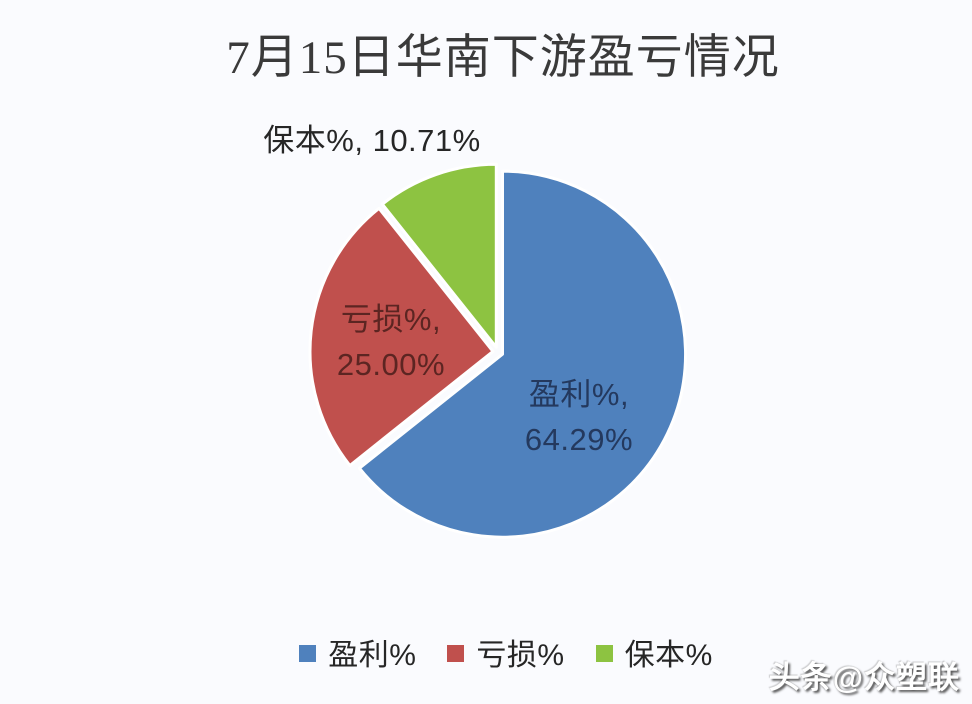  I want to click on pie-slice-loss, so click(401, 336).